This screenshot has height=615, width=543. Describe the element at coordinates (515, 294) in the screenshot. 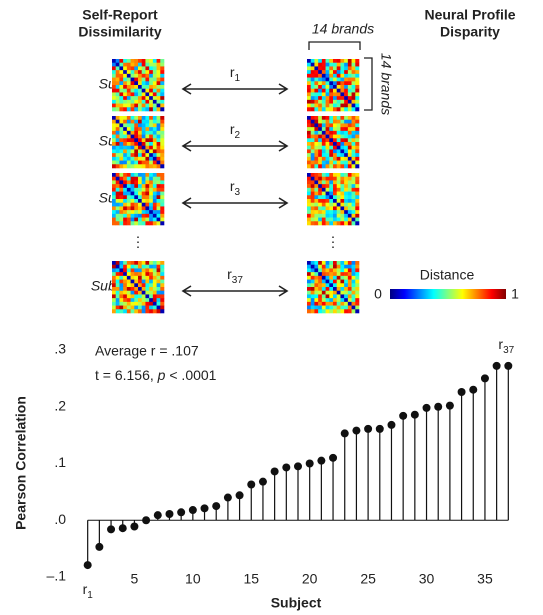

I see `colorbar-high: 1` at that location.